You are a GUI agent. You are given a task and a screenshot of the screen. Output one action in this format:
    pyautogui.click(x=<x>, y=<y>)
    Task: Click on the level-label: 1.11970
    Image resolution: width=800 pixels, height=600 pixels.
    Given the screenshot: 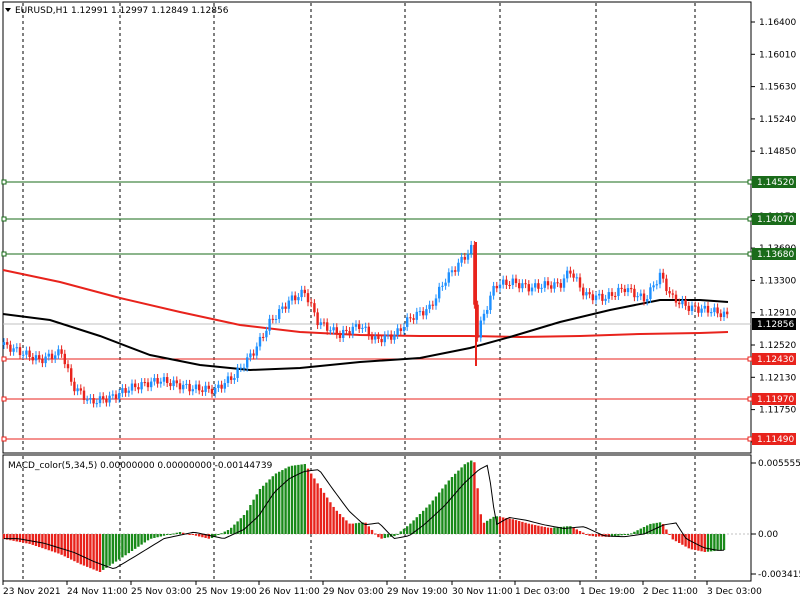 What is the action you would take?
    pyautogui.click(x=775, y=400)
    